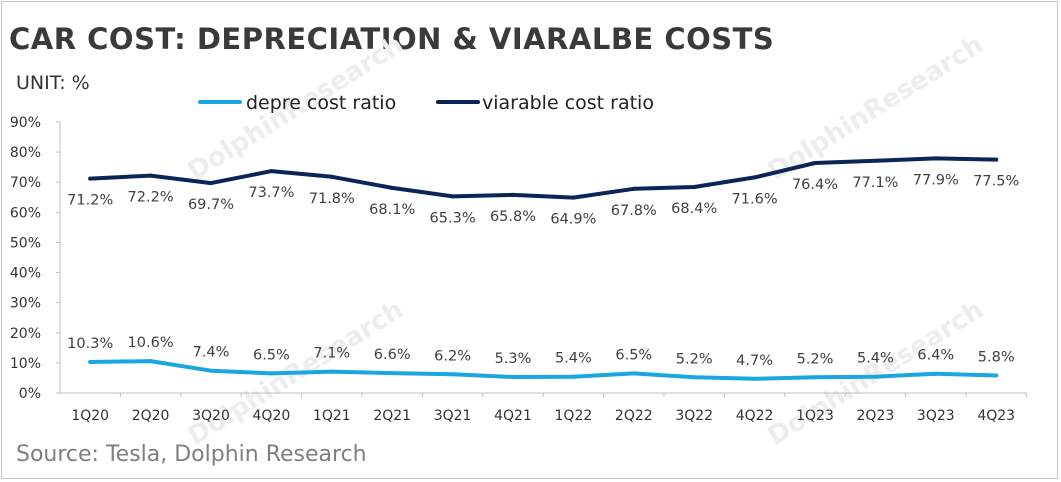 The image size is (1061, 482). What do you see at coordinates (634, 416) in the screenshot?
I see `x-tick-label: 2Q22` at bounding box center [634, 416].